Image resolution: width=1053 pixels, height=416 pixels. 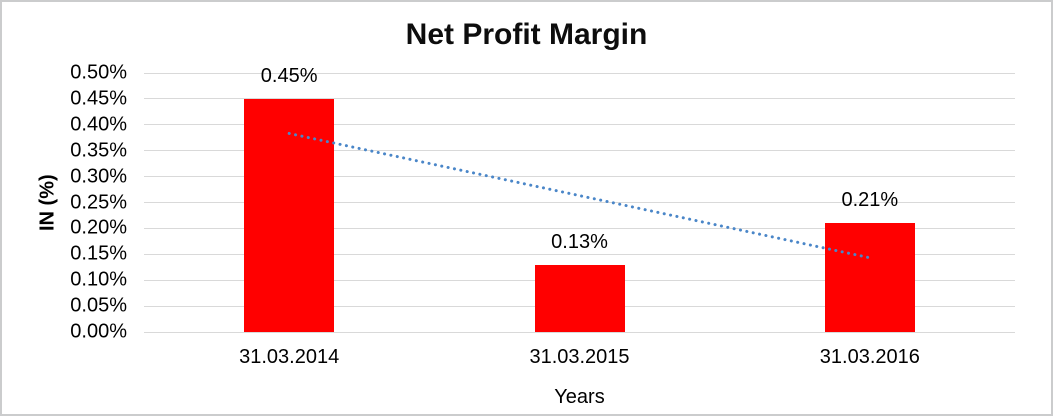 I want to click on x-category-label: 31.03.2015, so click(x=579, y=357).